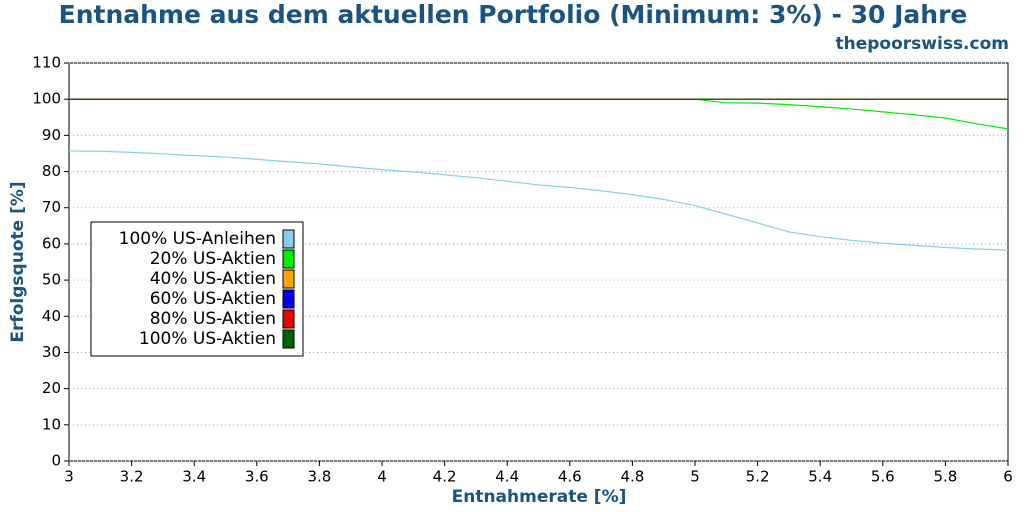 The image size is (1024, 512). Describe the element at coordinates (758, 477) in the screenshot. I see `x-tick-label: 5.2` at that location.